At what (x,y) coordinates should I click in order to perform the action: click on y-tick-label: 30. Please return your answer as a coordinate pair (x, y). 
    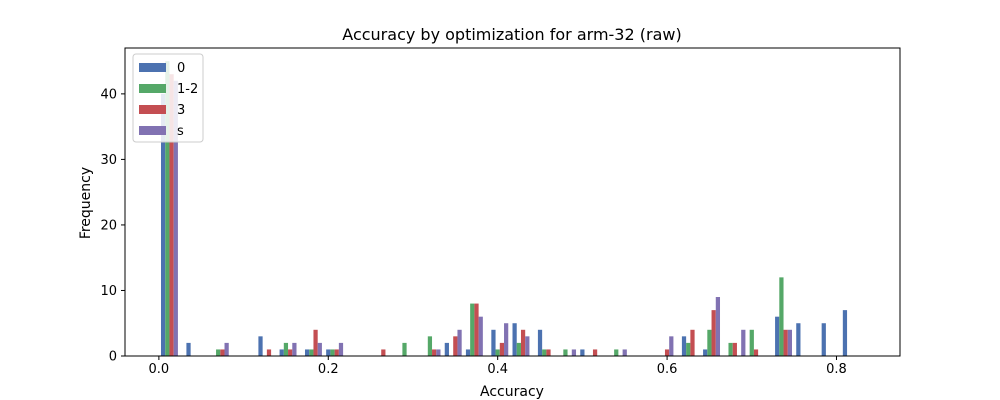
    Looking at the image, I should click on (108, 160).